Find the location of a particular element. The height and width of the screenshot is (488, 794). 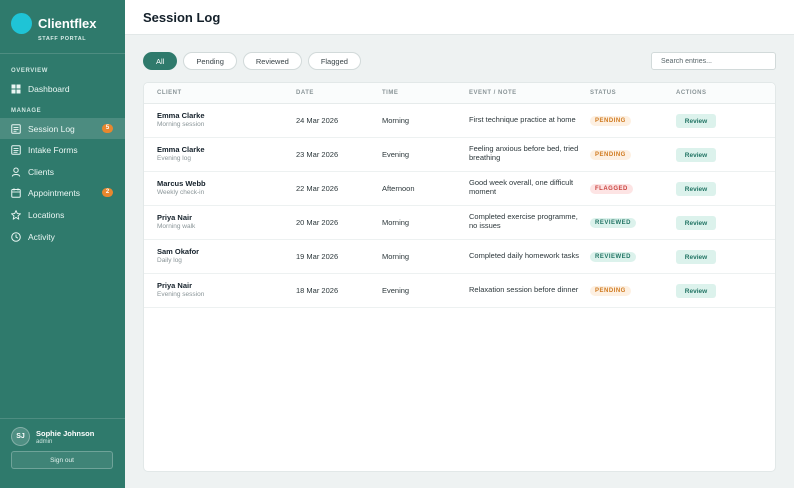

client-cell: Priya Nair Morning walk is located at coordinates (176, 221).